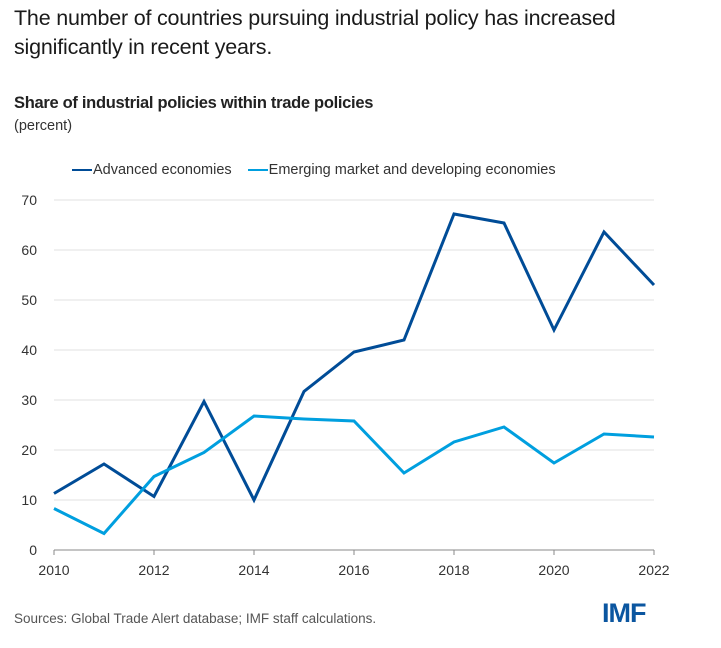 This screenshot has width=721, height=648. Describe the element at coordinates (29, 250) in the screenshot. I see `y-tick-label-60: 60` at that location.